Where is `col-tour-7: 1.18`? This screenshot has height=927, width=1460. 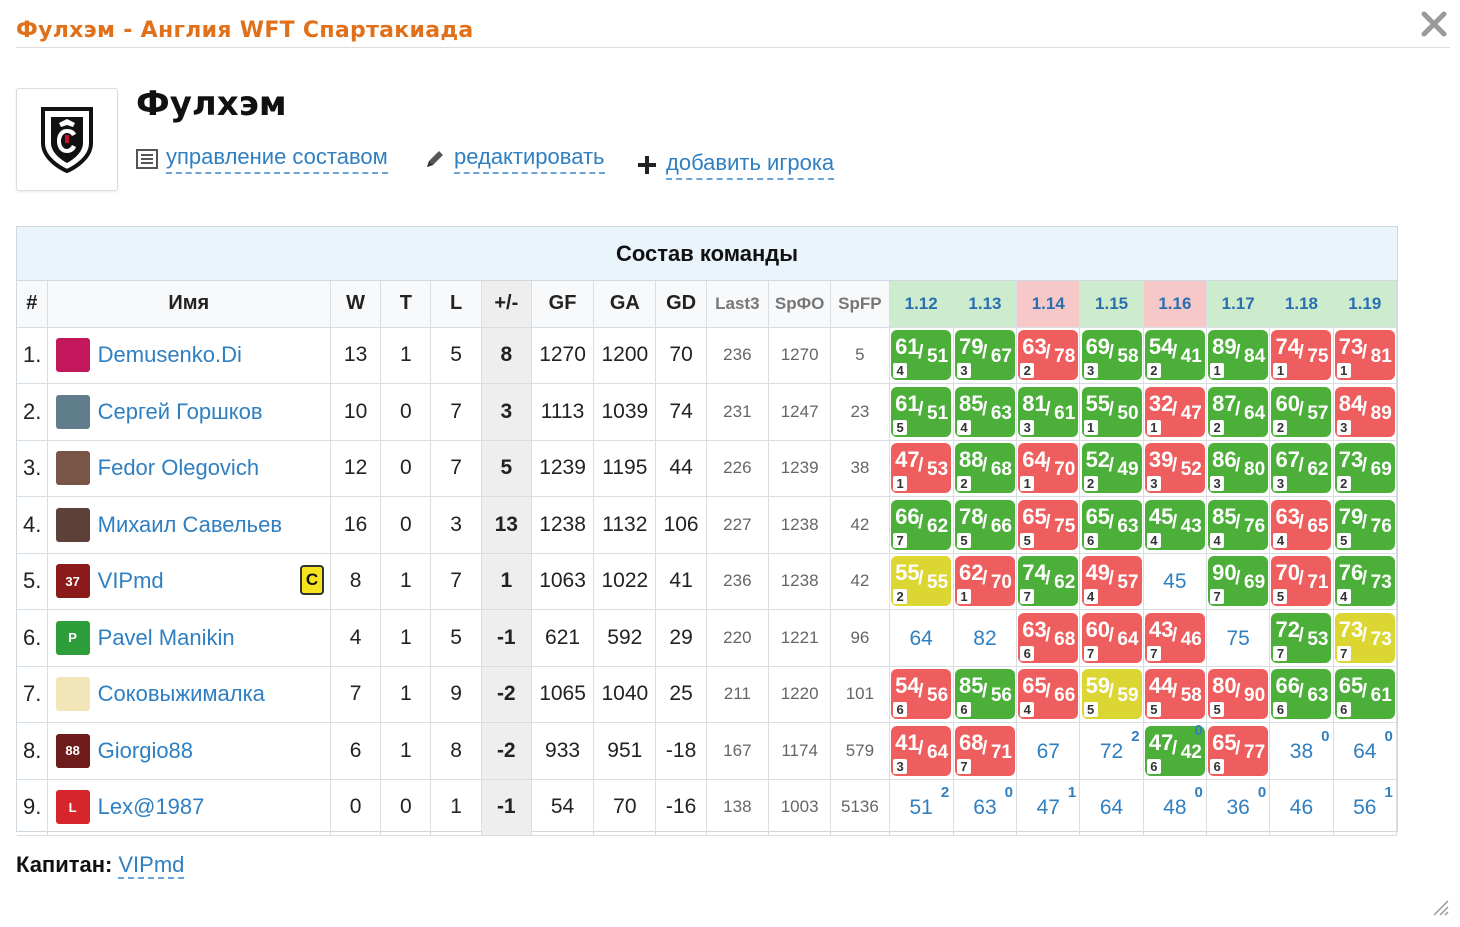 col-tour-7: 1.18 is located at coordinates (1301, 304).